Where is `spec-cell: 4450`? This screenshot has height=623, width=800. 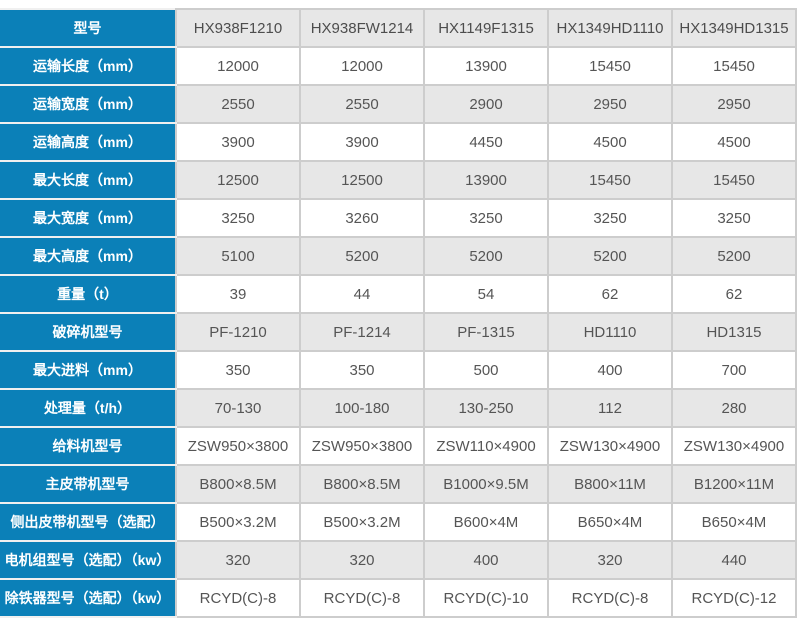 spec-cell: 4450 is located at coordinates (486, 142).